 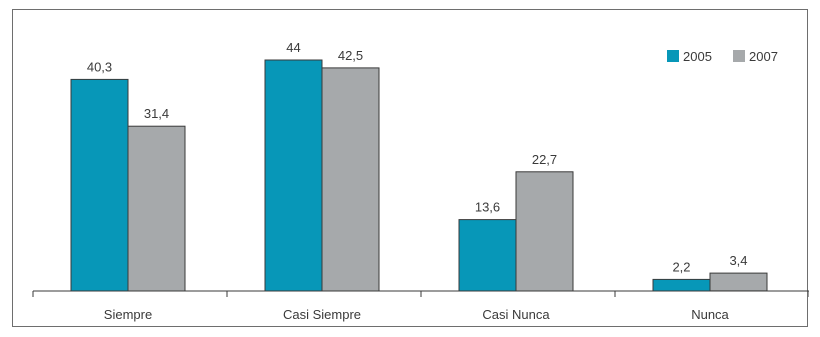 I want to click on data-label-2005-casi-siempre: 44, so click(x=293, y=47).